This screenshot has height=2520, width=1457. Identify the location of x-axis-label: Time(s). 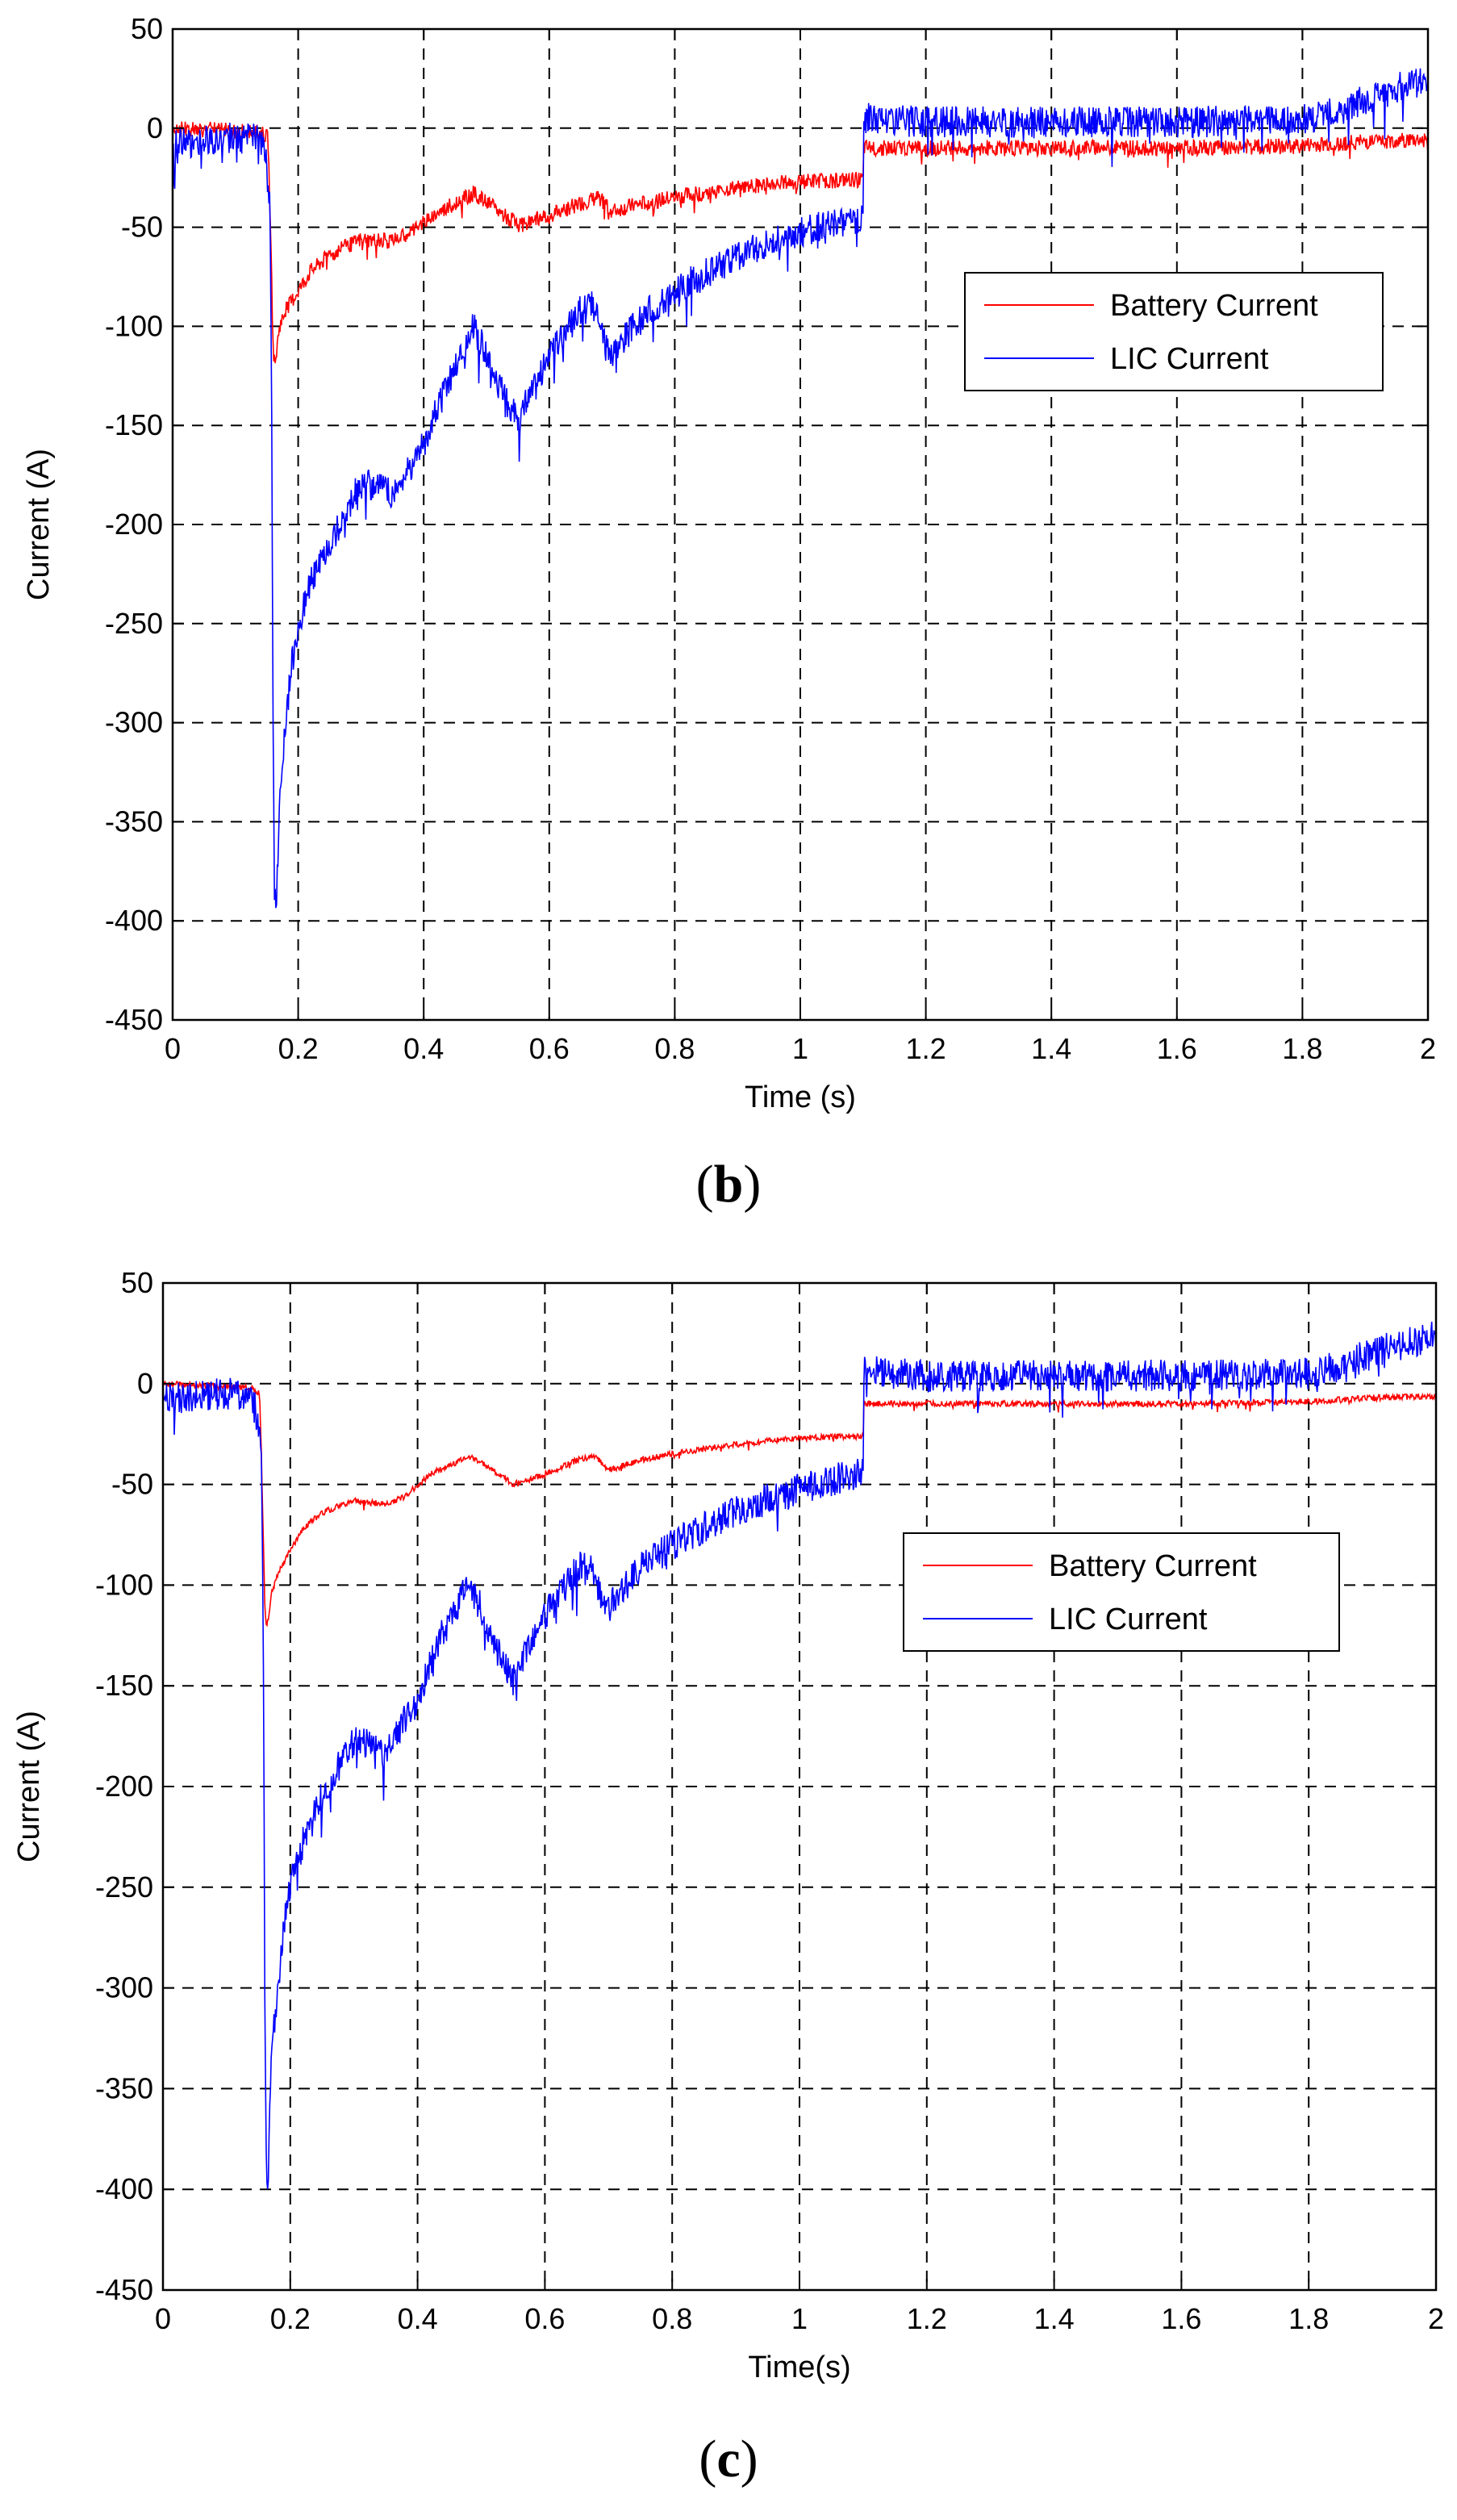
(799, 2367).